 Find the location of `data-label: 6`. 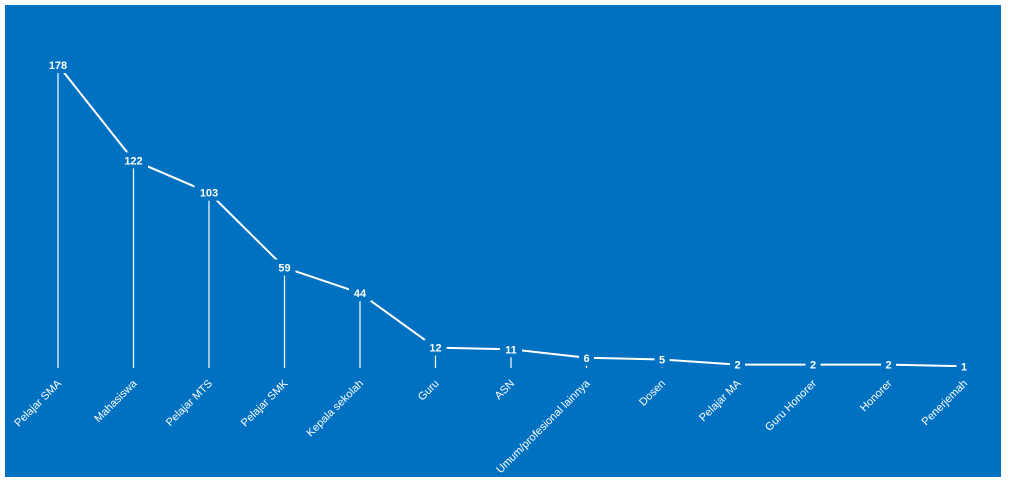

data-label: 6 is located at coordinates (586, 357).